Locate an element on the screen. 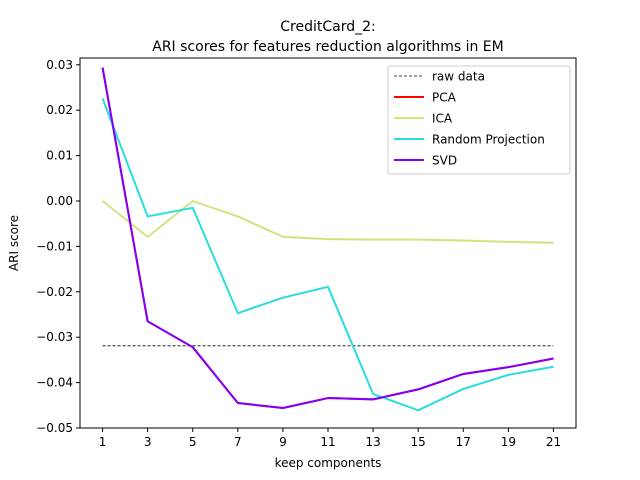 This screenshot has width=640, height=480. x-tick-label: 3 is located at coordinates (148, 442).